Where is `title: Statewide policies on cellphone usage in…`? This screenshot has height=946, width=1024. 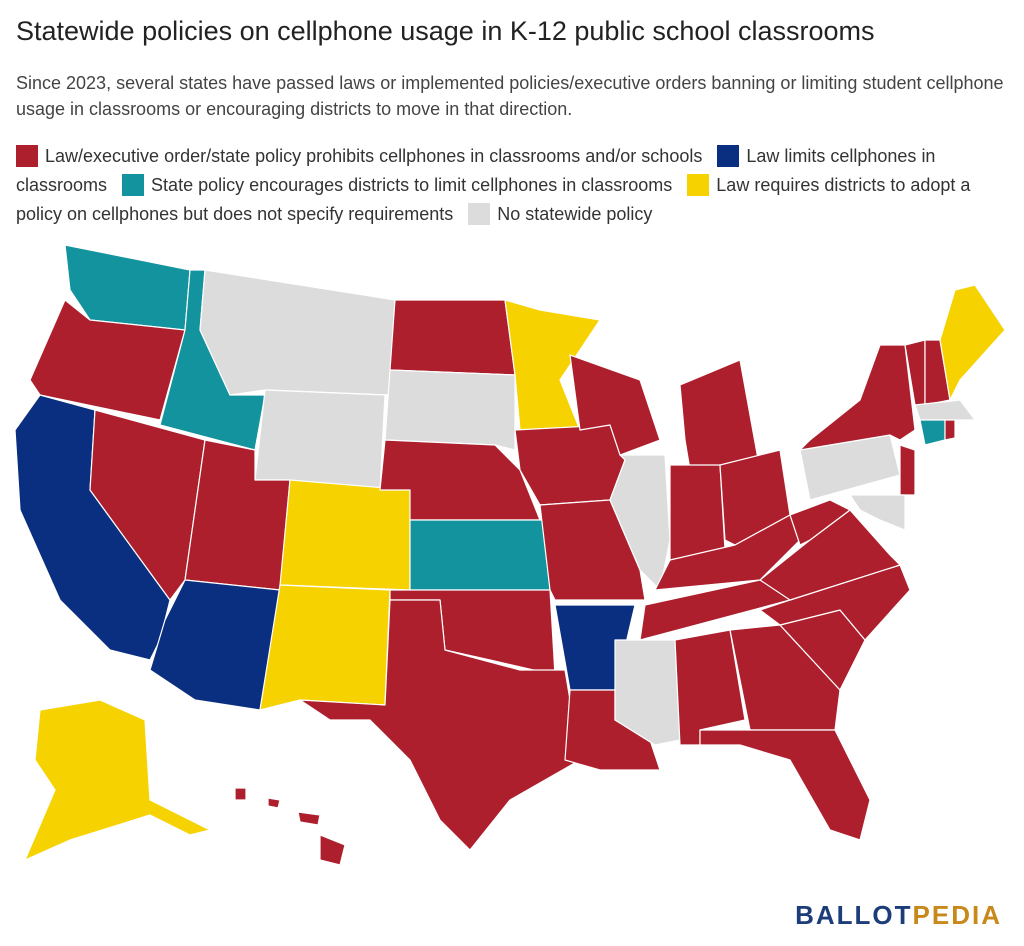 title: Statewide policies on cellphone usage in… is located at coordinates (445, 31).